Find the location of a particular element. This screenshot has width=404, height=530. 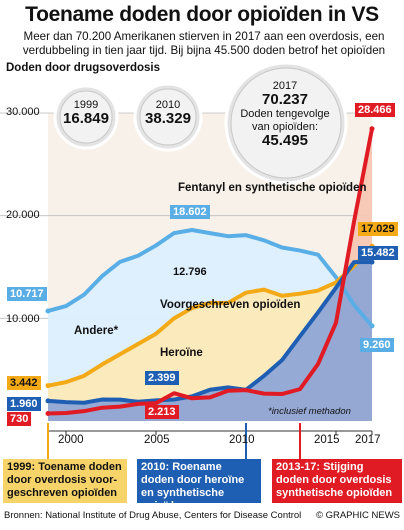

value-label: 10.717 is located at coordinates (27, 294).